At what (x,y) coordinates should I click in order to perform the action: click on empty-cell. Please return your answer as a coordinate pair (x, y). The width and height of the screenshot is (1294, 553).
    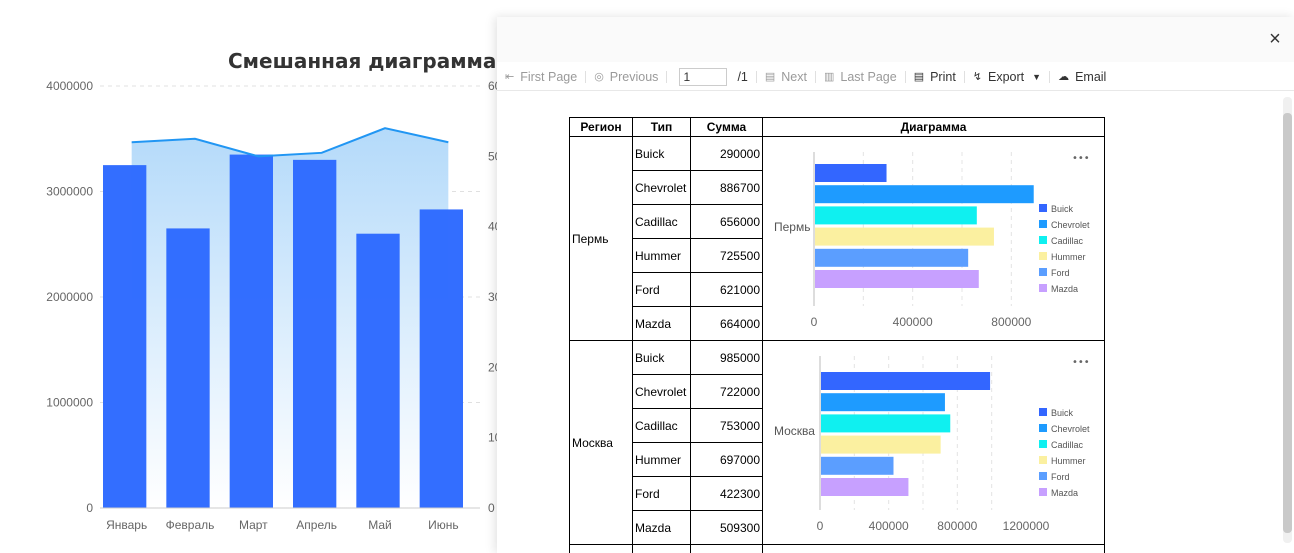
    Looking at the image, I should click on (933, 548).